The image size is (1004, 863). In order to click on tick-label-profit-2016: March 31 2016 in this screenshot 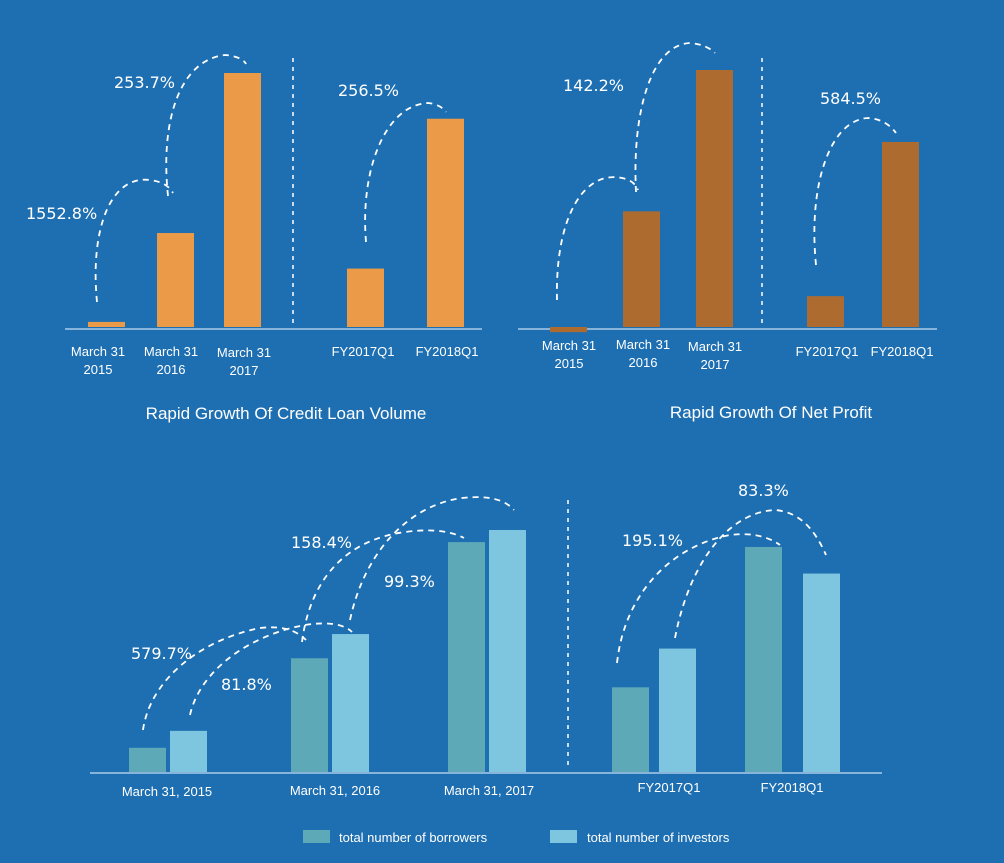, I will do `click(643, 353)`.